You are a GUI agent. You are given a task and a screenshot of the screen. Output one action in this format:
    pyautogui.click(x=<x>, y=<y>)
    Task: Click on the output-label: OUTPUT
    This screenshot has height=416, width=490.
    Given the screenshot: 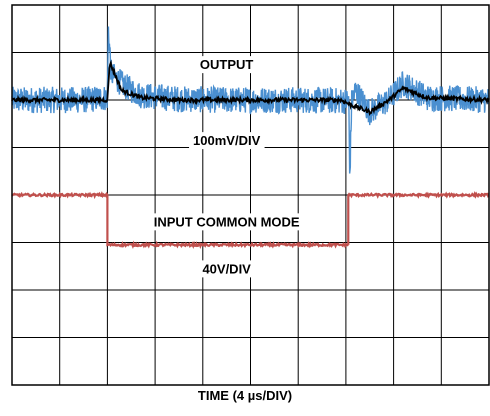 What is the action you would take?
    pyautogui.click(x=227, y=64)
    